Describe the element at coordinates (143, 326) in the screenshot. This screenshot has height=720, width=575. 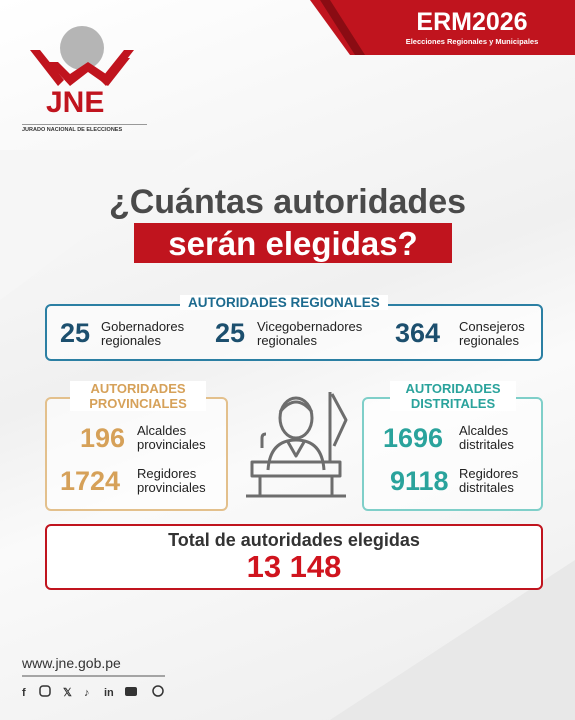
I see `label: Gobernadores` at that location.